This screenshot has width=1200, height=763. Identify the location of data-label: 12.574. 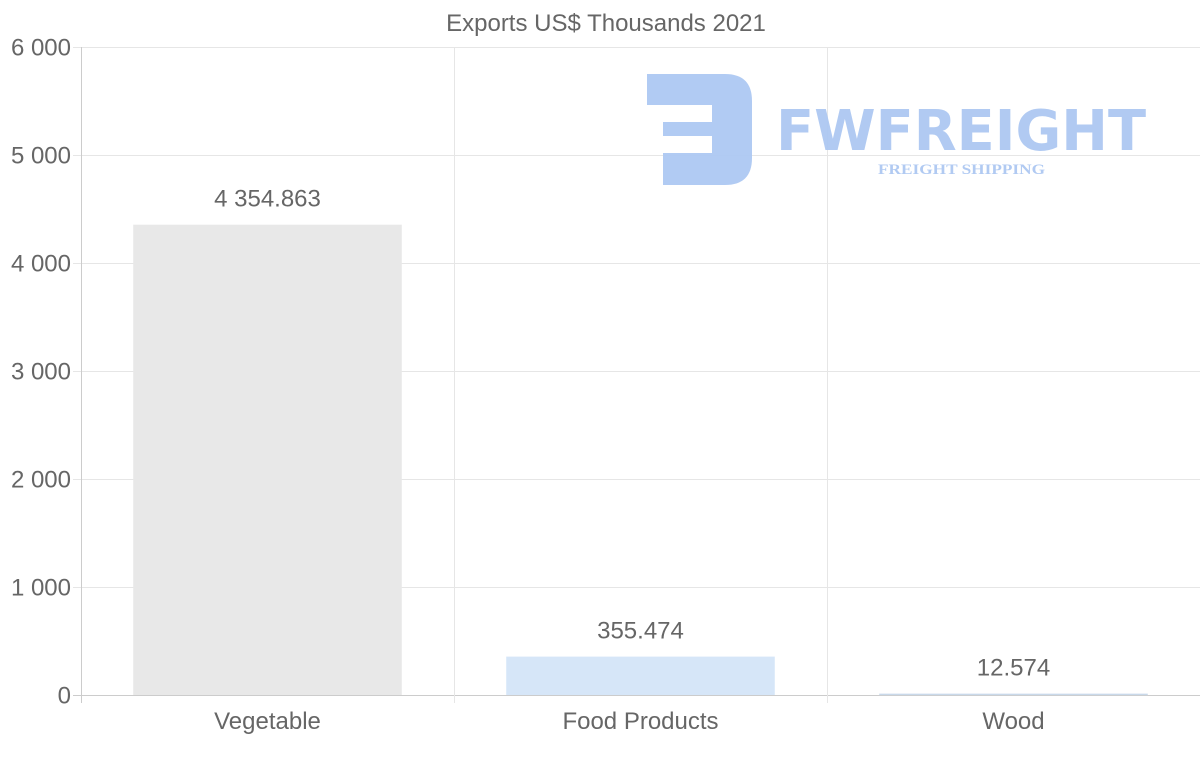
(1013, 668).